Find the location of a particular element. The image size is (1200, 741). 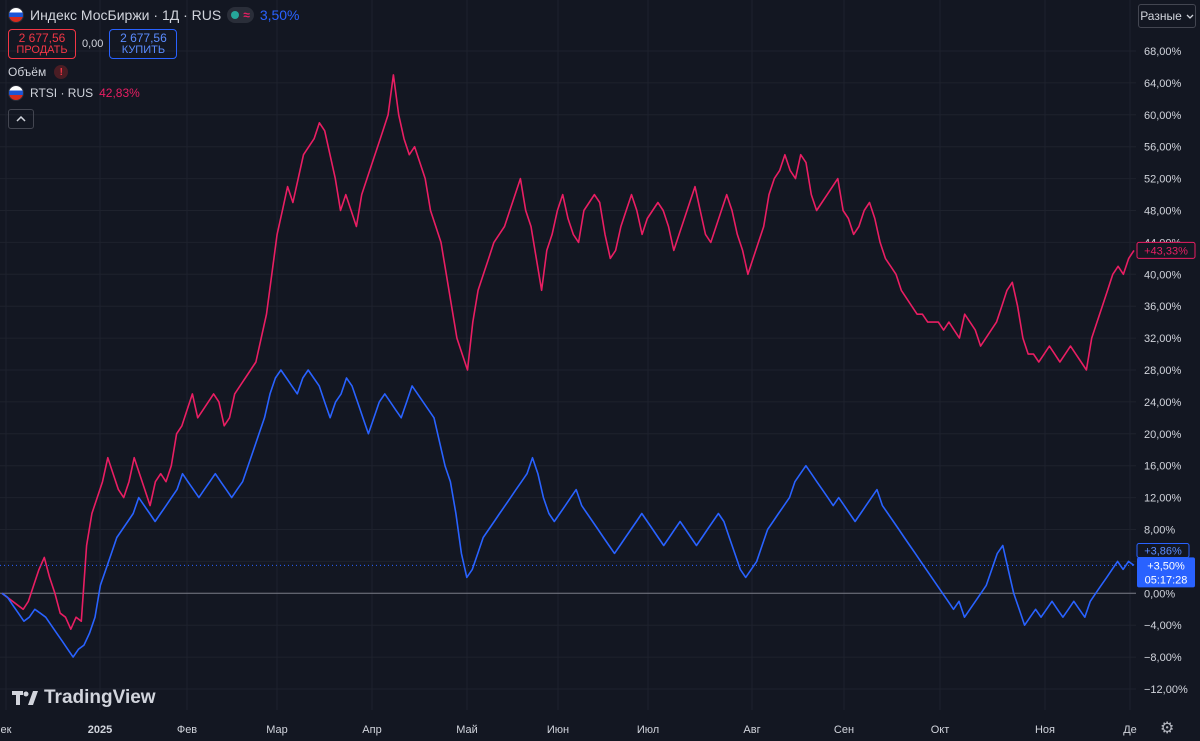

x-tick-label: Ноя is located at coordinates (1045, 730).